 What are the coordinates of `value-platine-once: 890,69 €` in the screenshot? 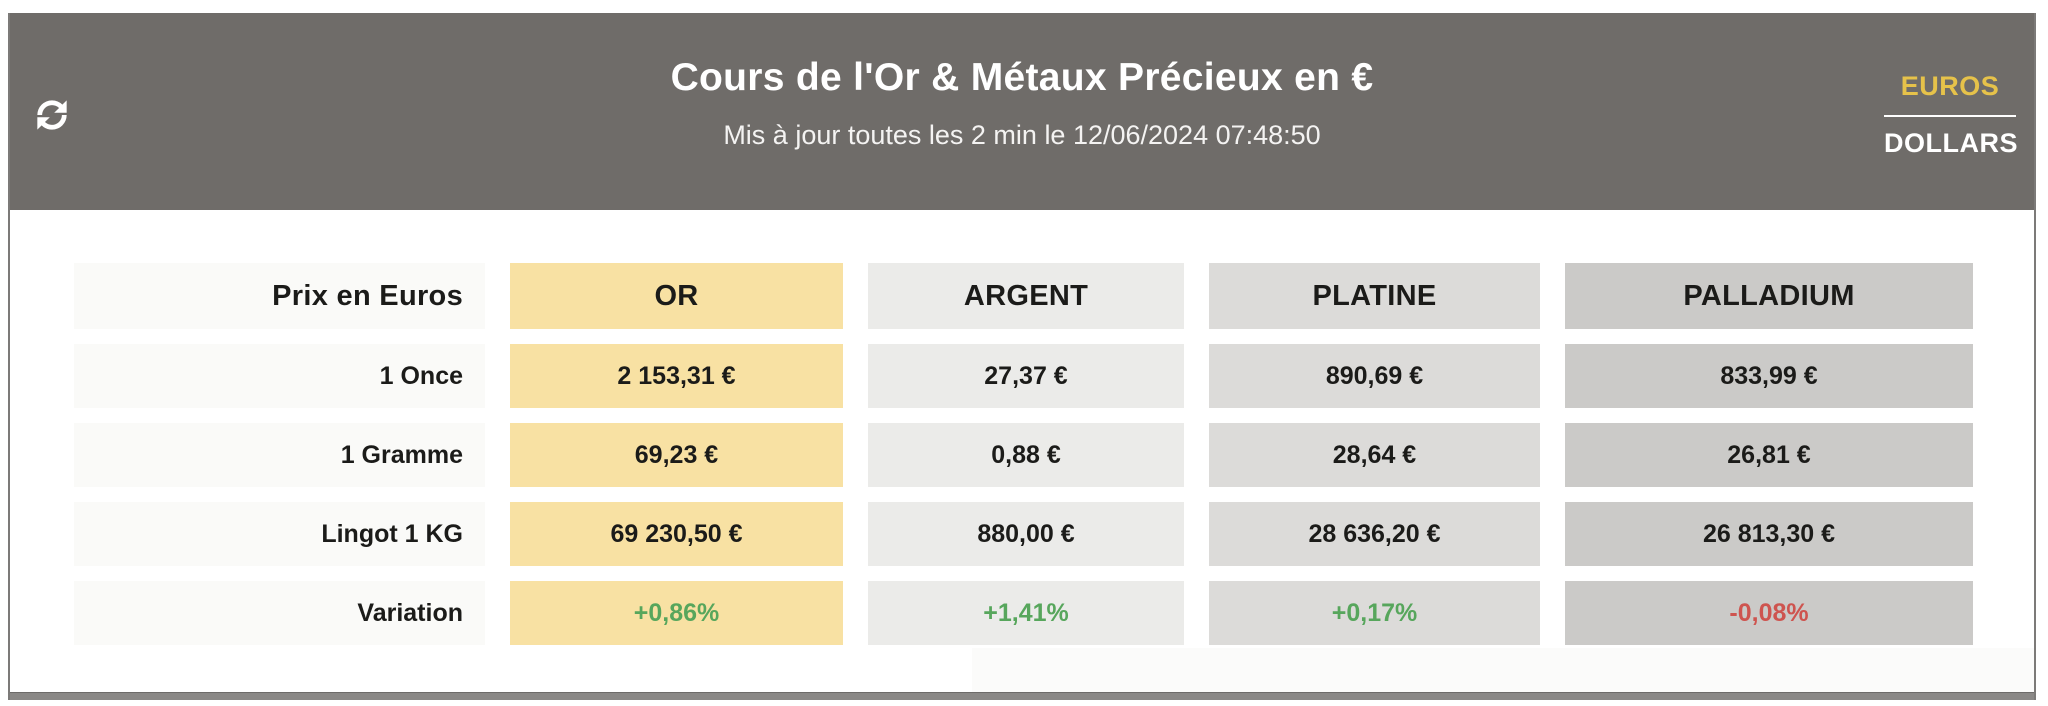 It's located at (1374, 376).